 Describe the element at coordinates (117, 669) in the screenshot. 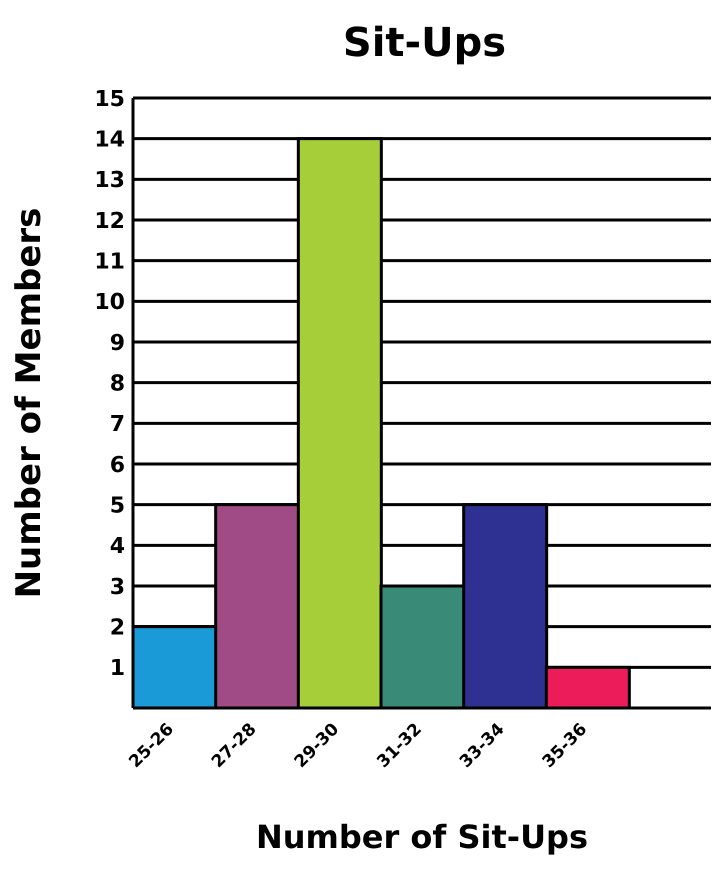

I see `y-tick-label: 1` at that location.